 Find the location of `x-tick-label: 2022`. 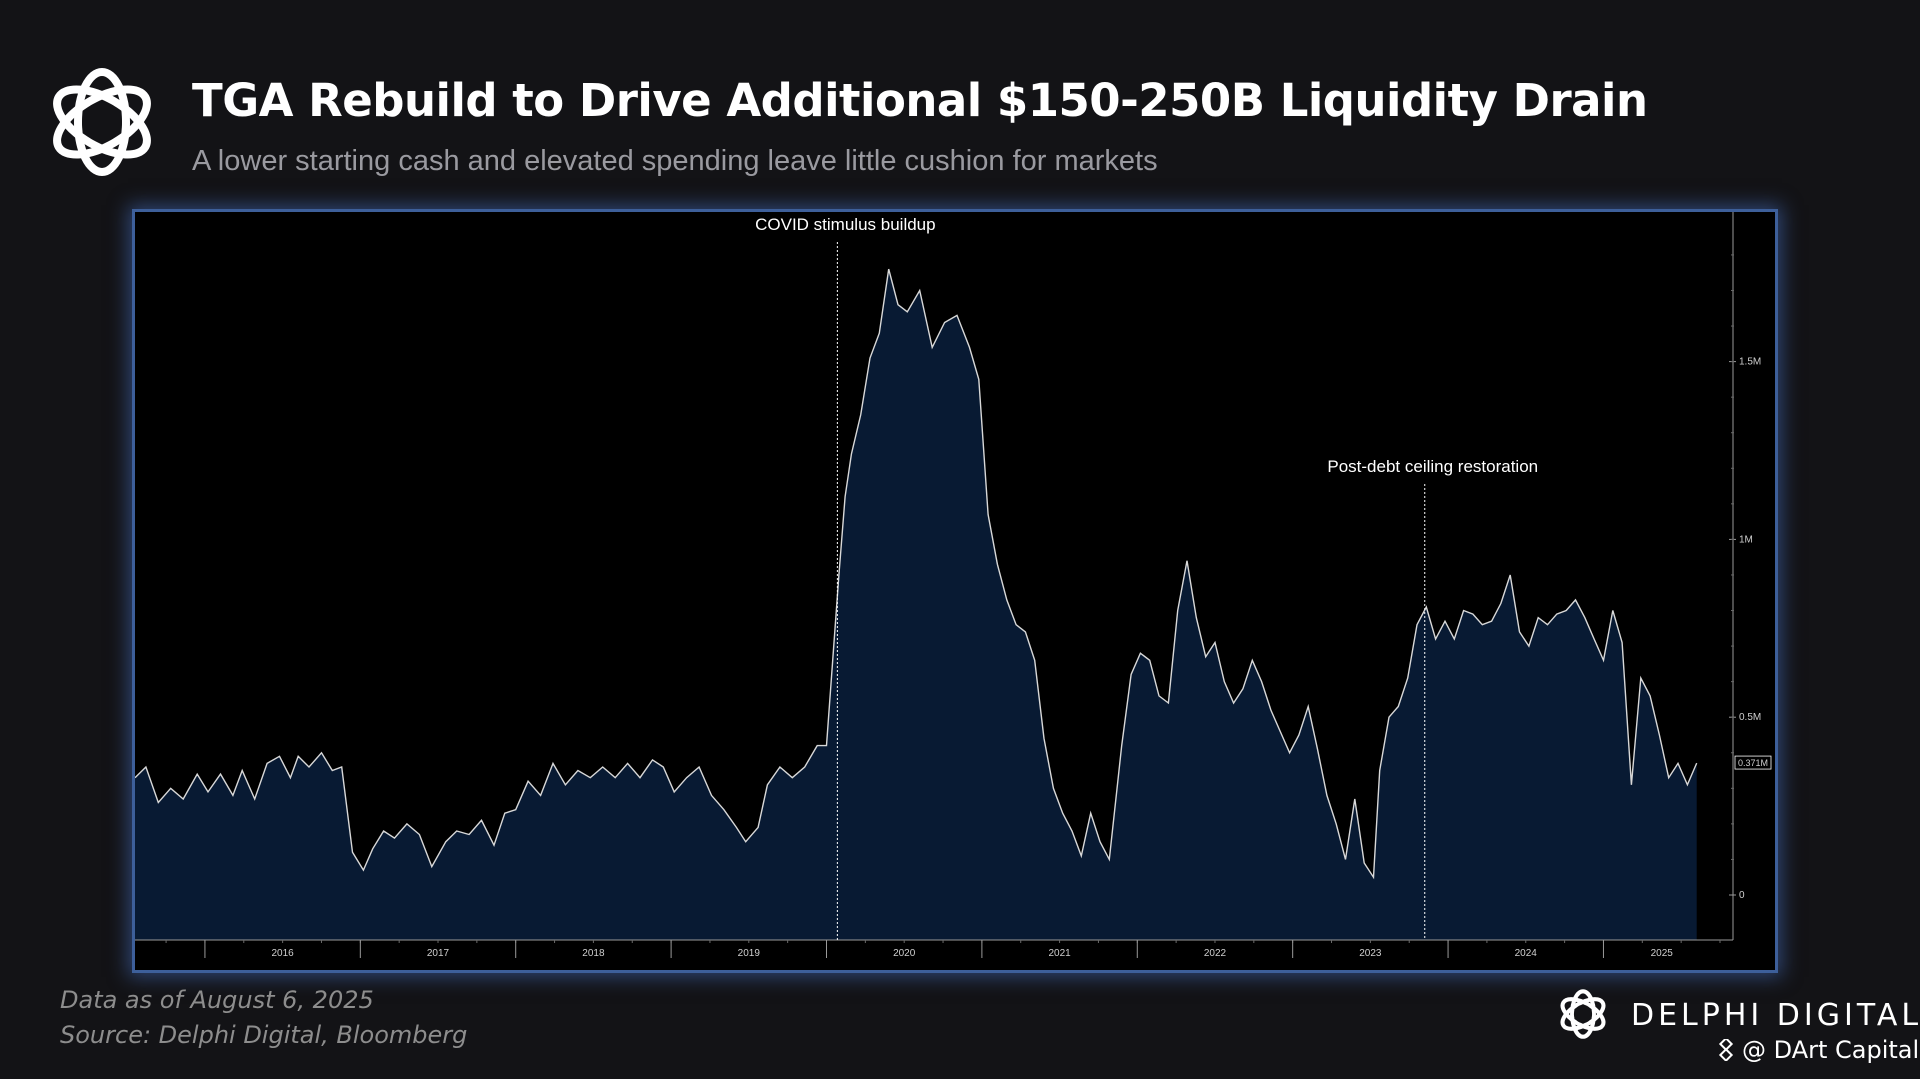

x-tick-label: 2022 is located at coordinates (1215, 953).